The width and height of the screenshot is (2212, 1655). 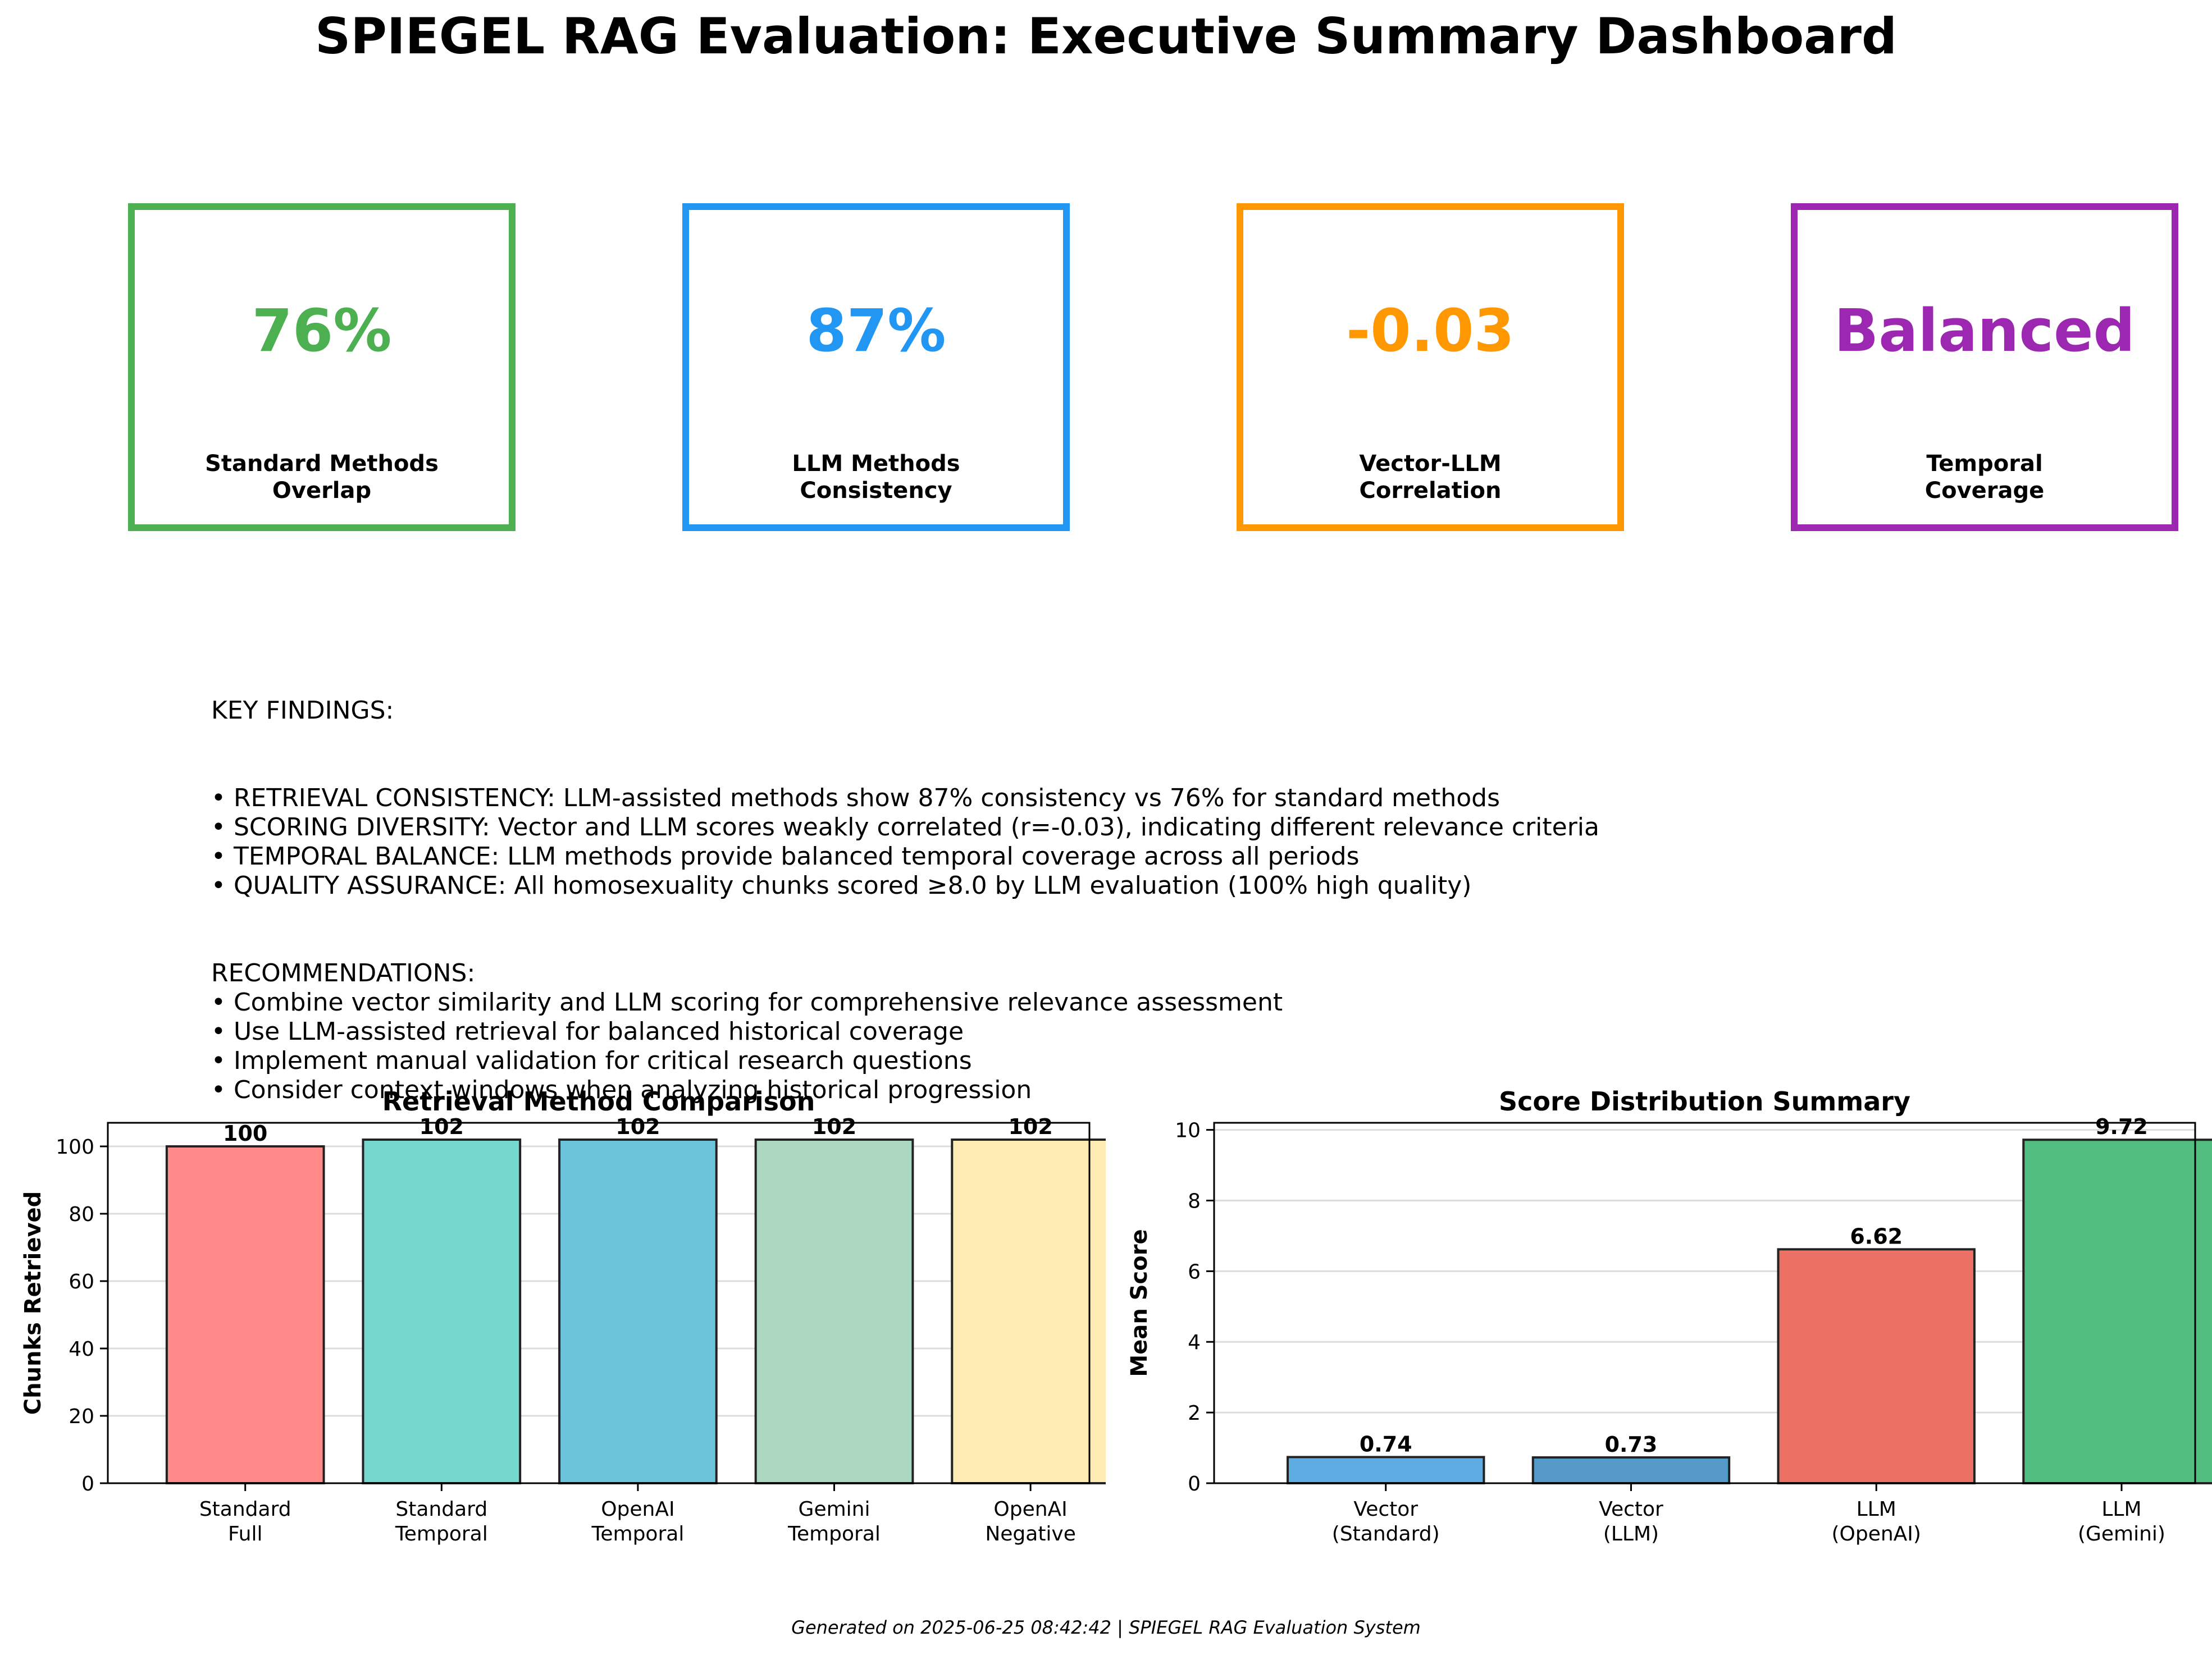 I want to click on kpi-label: Temporal Coverage, so click(x=1984, y=477).